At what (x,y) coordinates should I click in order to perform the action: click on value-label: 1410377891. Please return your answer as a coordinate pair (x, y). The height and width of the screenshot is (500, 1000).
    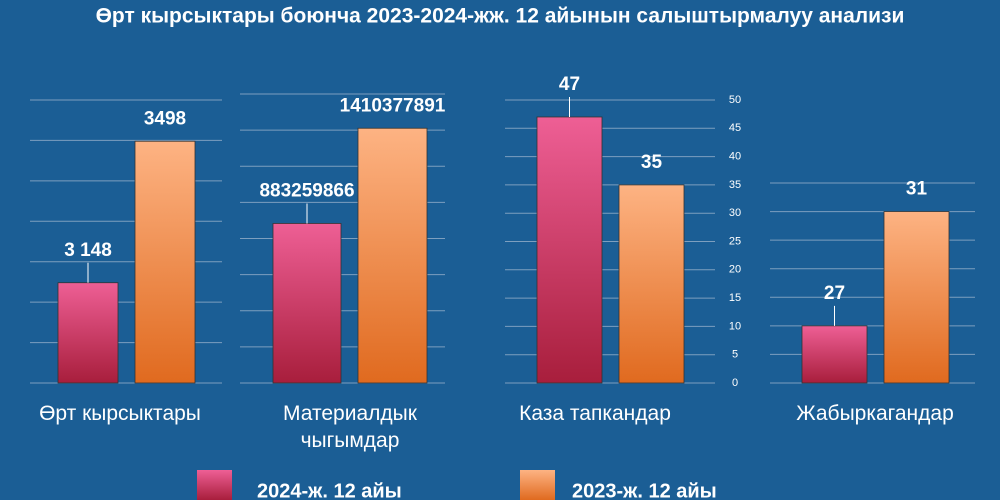
    Looking at the image, I should click on (393, 105).